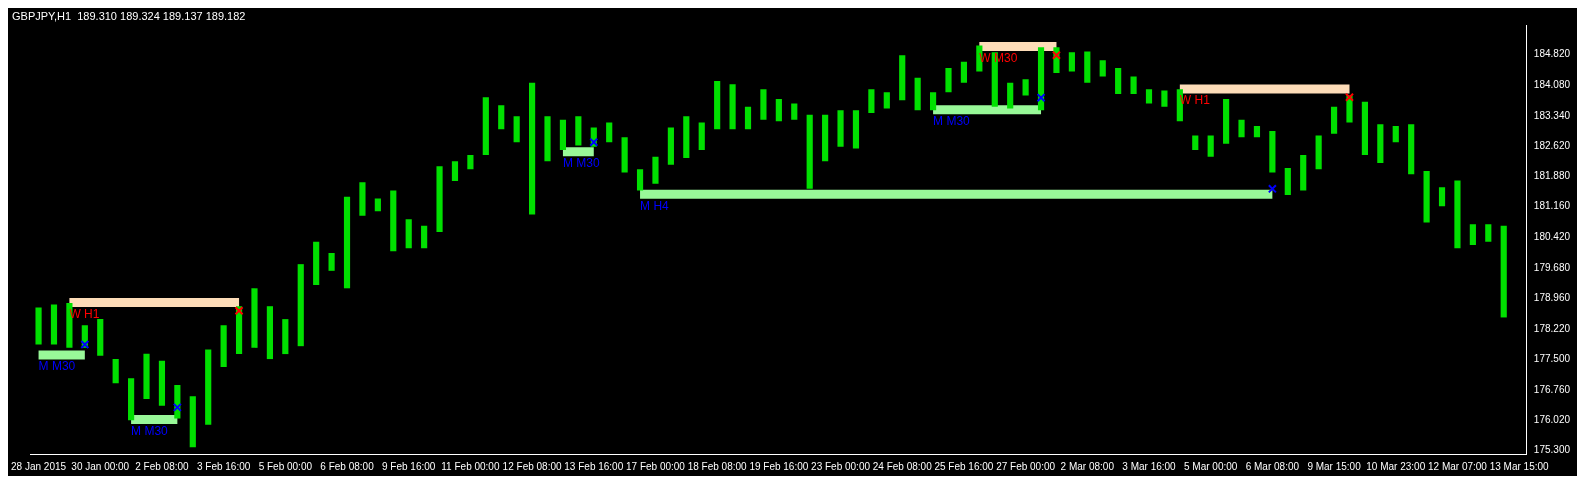 This screenshot has width=1585, height=484. What do you see at coordinates (594, 466) in the screenshot?
I see `x-tick-label: 13 Feb 16:00` at bounding box center [594, 466].